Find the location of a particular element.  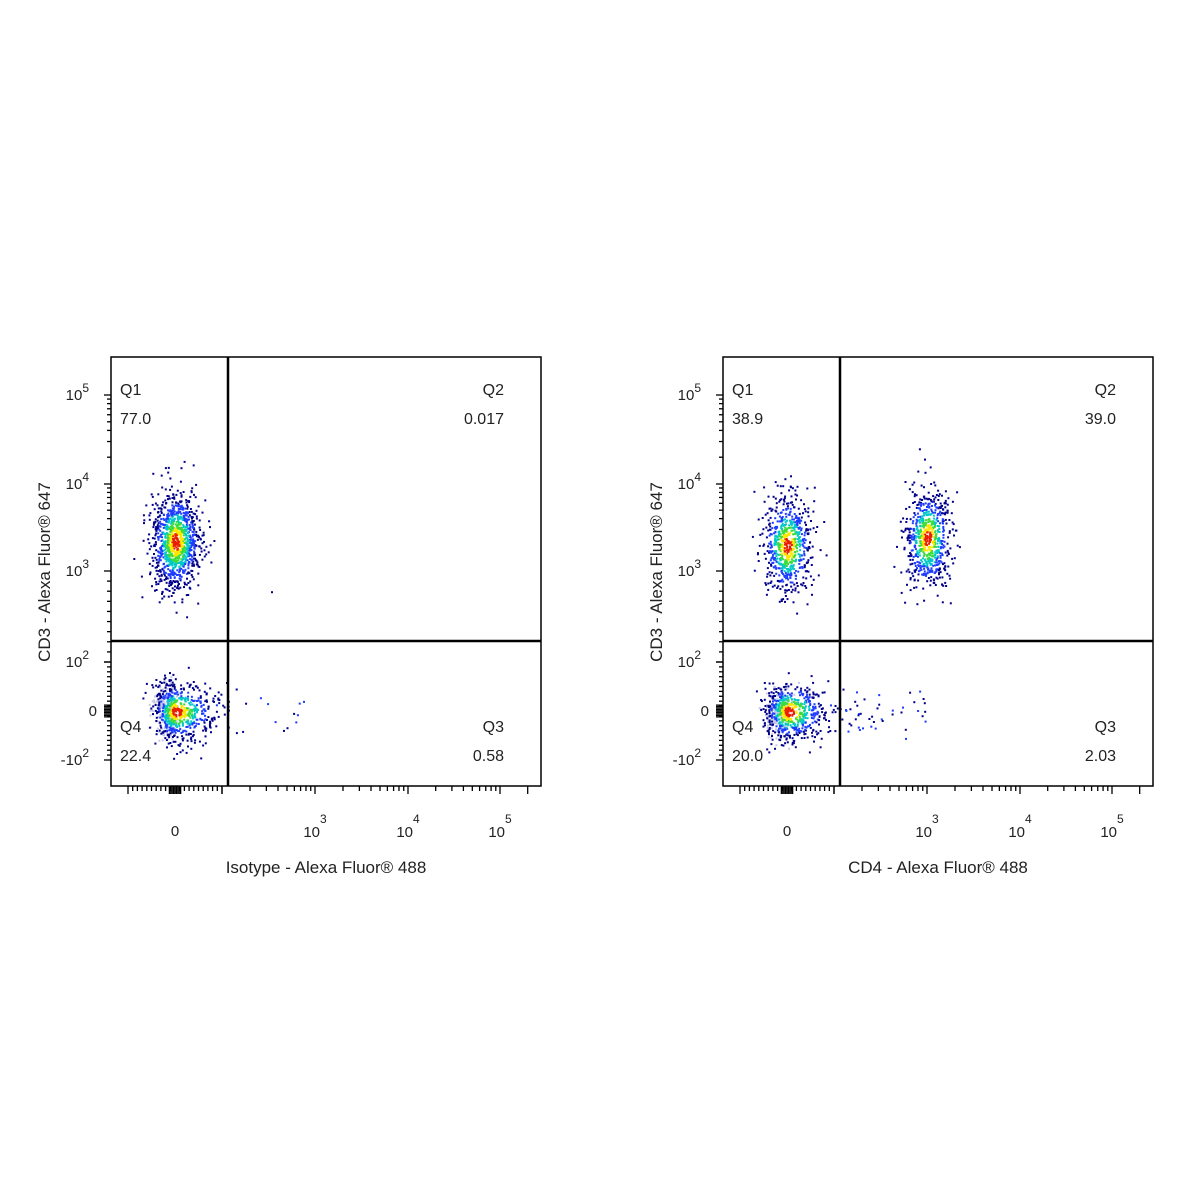

quadrant-name: Q1 is located at coordinates (742, 390).